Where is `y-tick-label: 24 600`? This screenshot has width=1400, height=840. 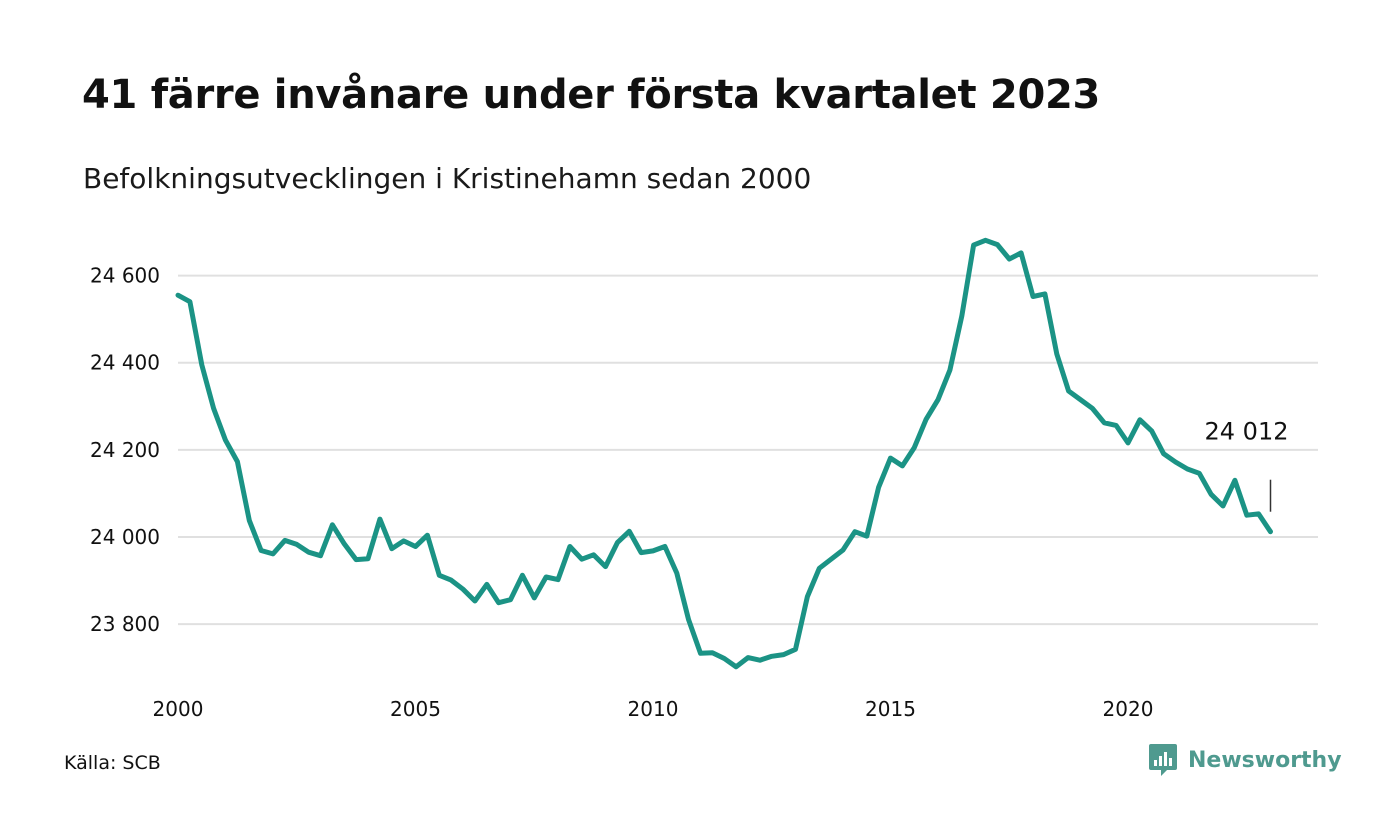
y-tick-label: 24 600 is located at coordinates (125, 276).